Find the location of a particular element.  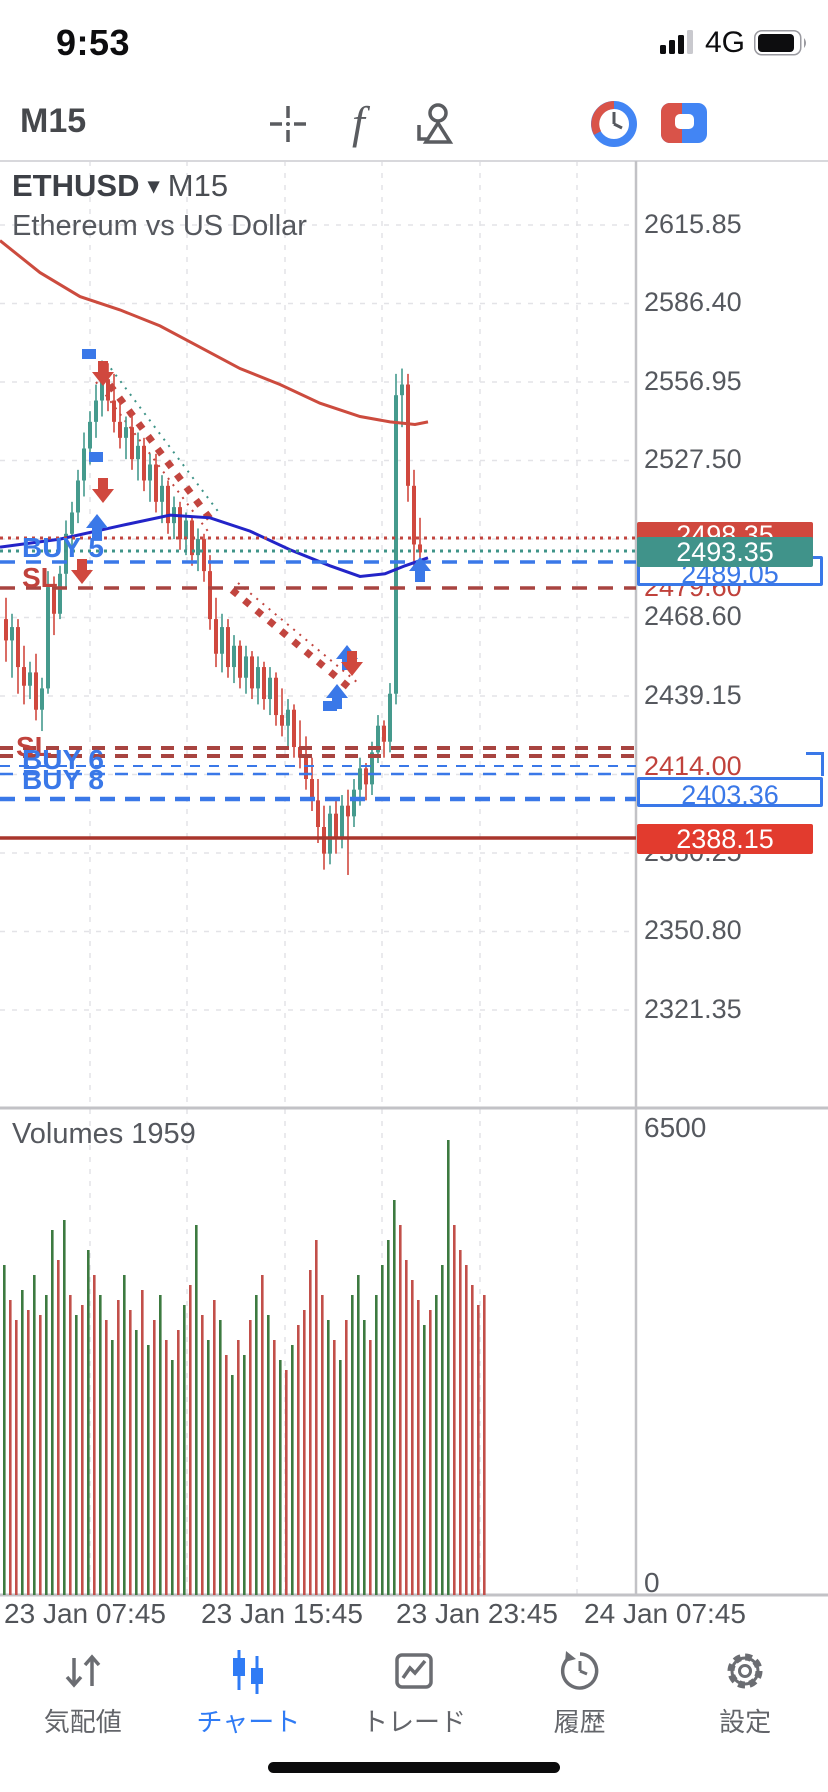

bid-price-badge: 2493.35 is located at coordinates (725, 552).